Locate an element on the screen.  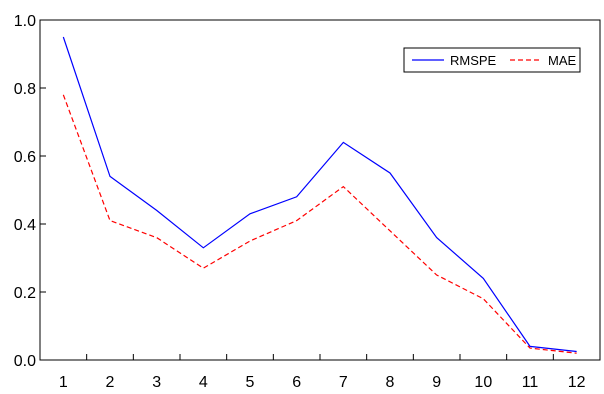
x-tick-label: 7 is located at coordinates (343, 382).